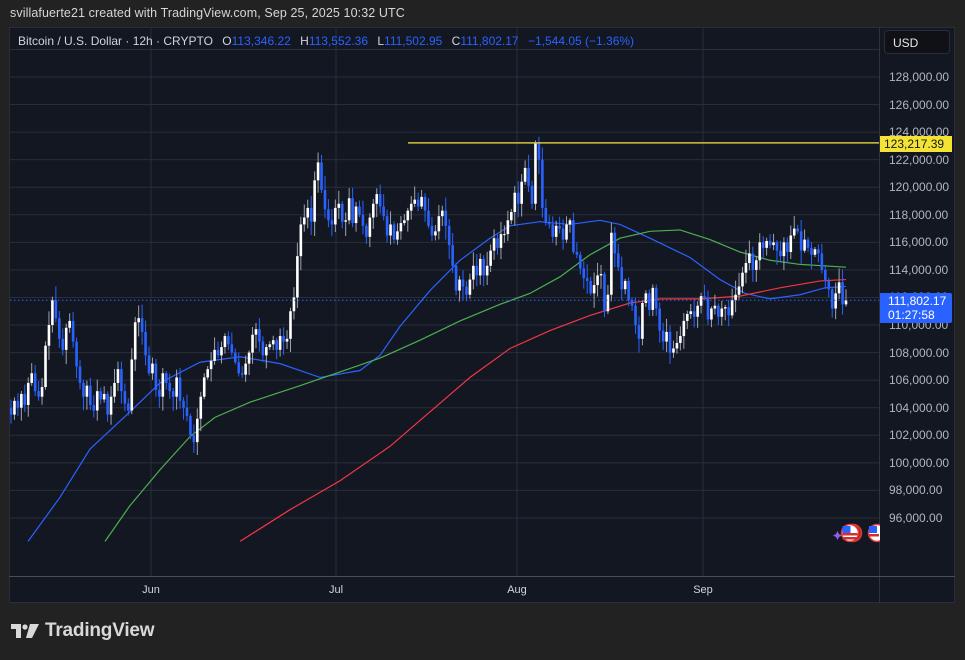 The width and height of the screenshot is (965, 660). What do you see at coordinates (25, 631) in the screenshot?
I see `tradingview-logo-icon` at bounding box center [25, 631].